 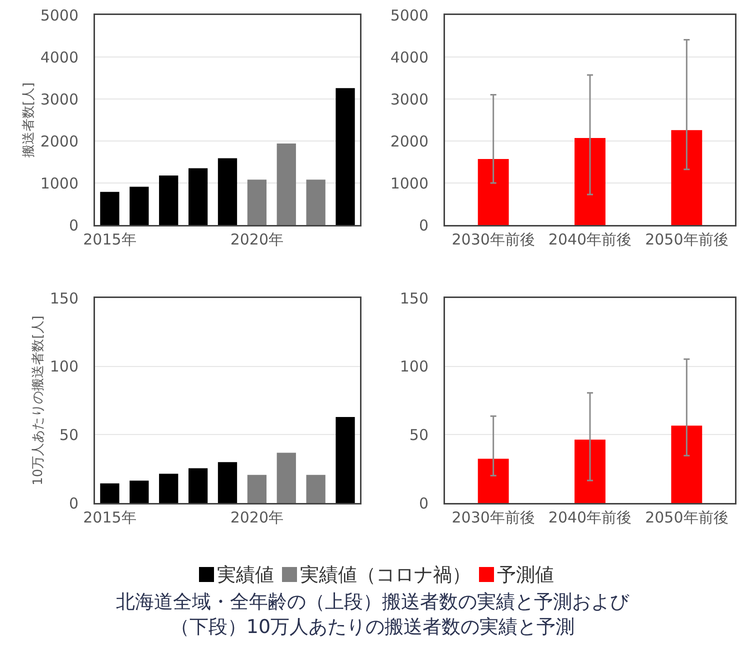 What do you see at coordinates (385, 575) in the screenshot?
I see `legend-label: 実績値（コロナ禍）` at bounding box center [385, 575].